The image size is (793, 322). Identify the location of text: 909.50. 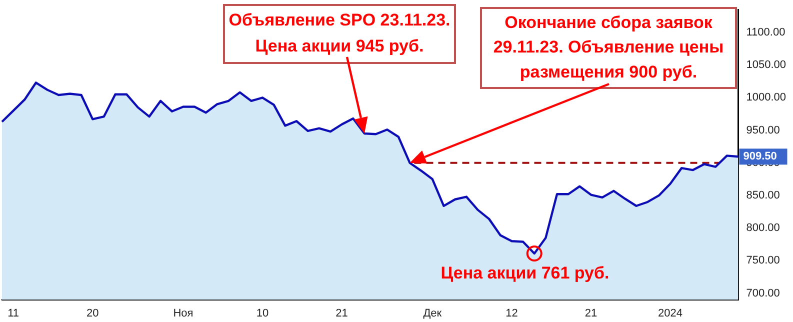
(760, 156).